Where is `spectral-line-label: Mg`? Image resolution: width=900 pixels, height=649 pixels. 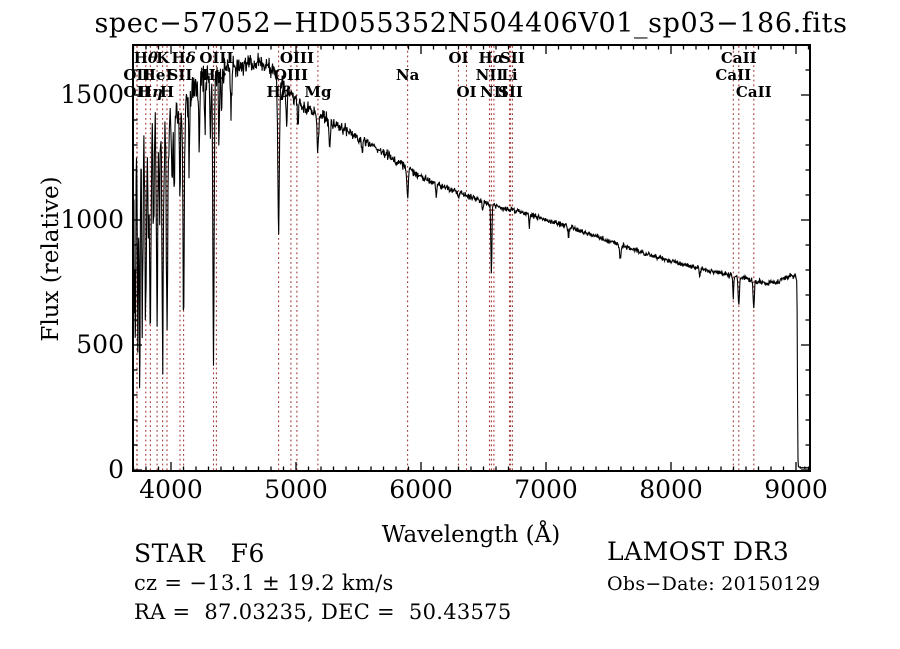
spectral-line-label: Mg is located at coordinates (318, 92).